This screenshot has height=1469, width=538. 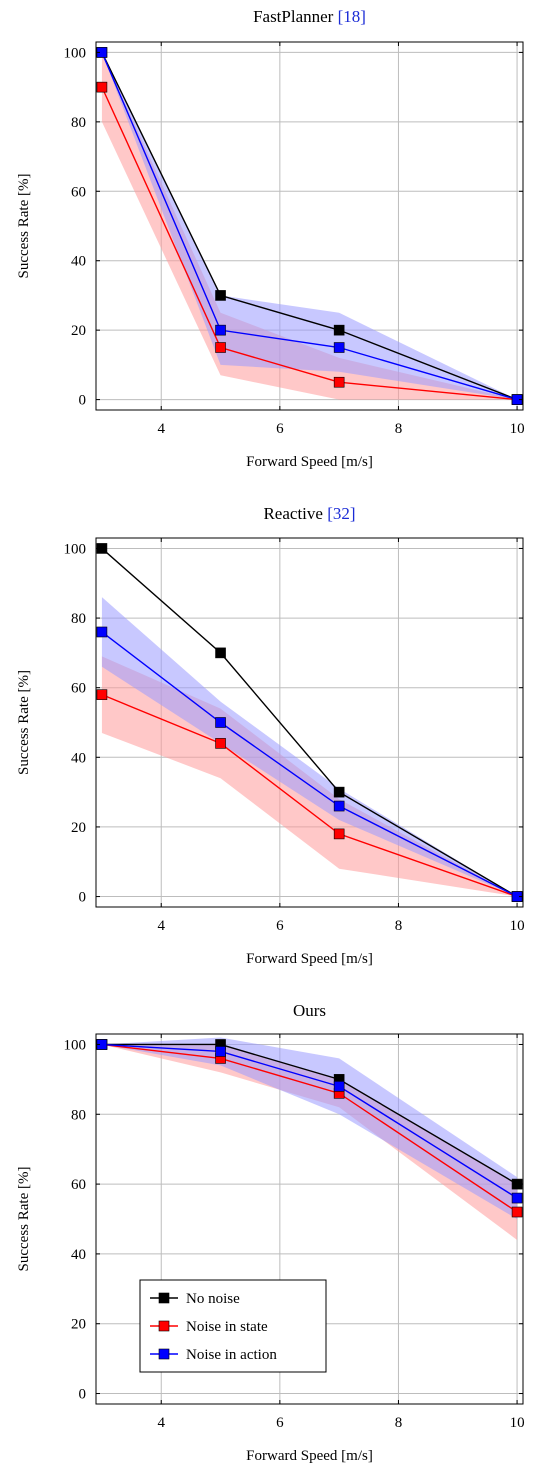 I want to click on chart-title-text: Ours, so click(x=309, y=1010).